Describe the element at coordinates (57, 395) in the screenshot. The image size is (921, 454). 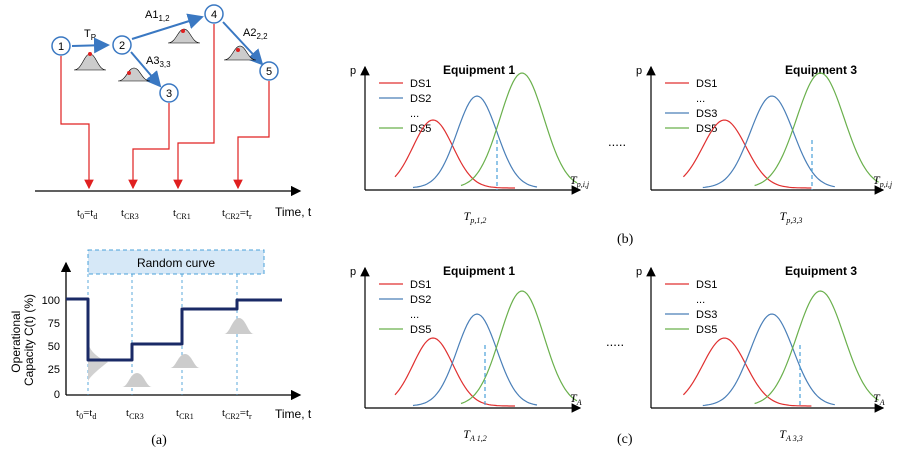
I see `ytick-0: 0` at that location.